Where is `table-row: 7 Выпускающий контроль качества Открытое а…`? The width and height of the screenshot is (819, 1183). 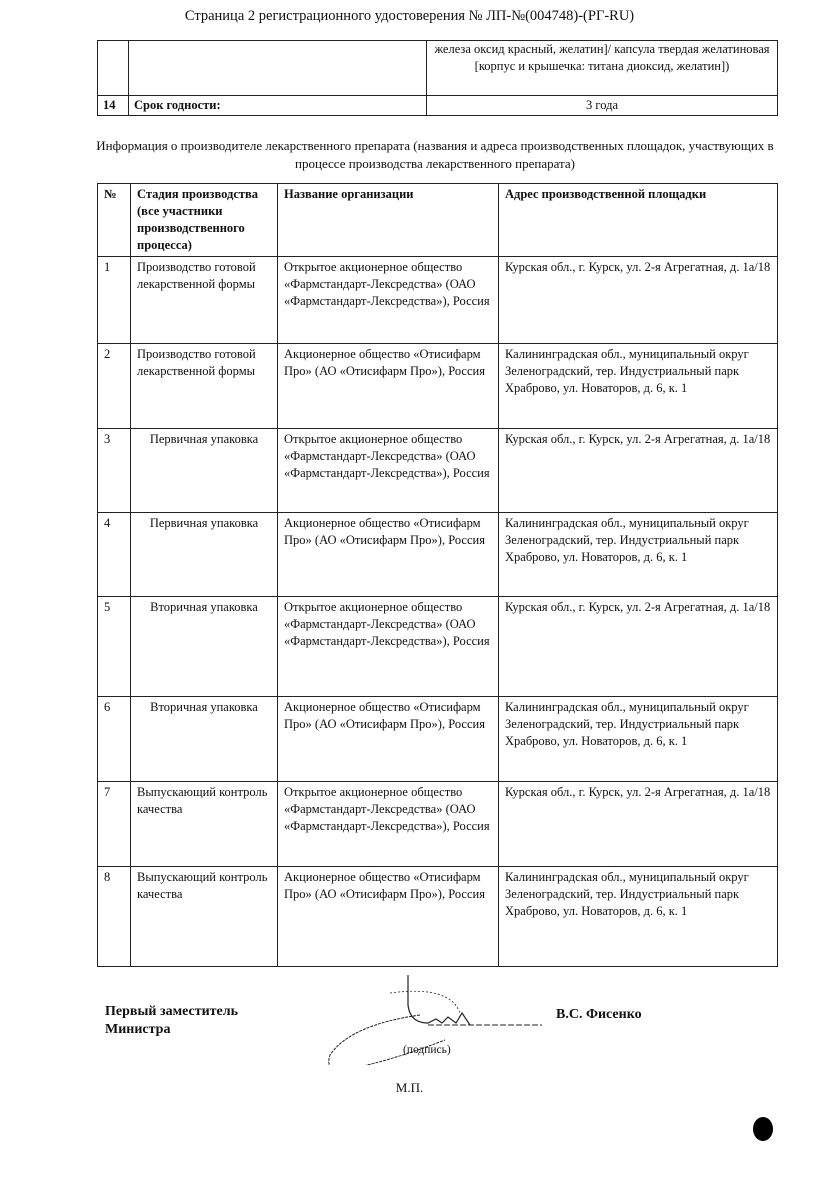 table-row: 7 Выпускающий контроль качества Открытое а… is located at coordinates (437, 824).